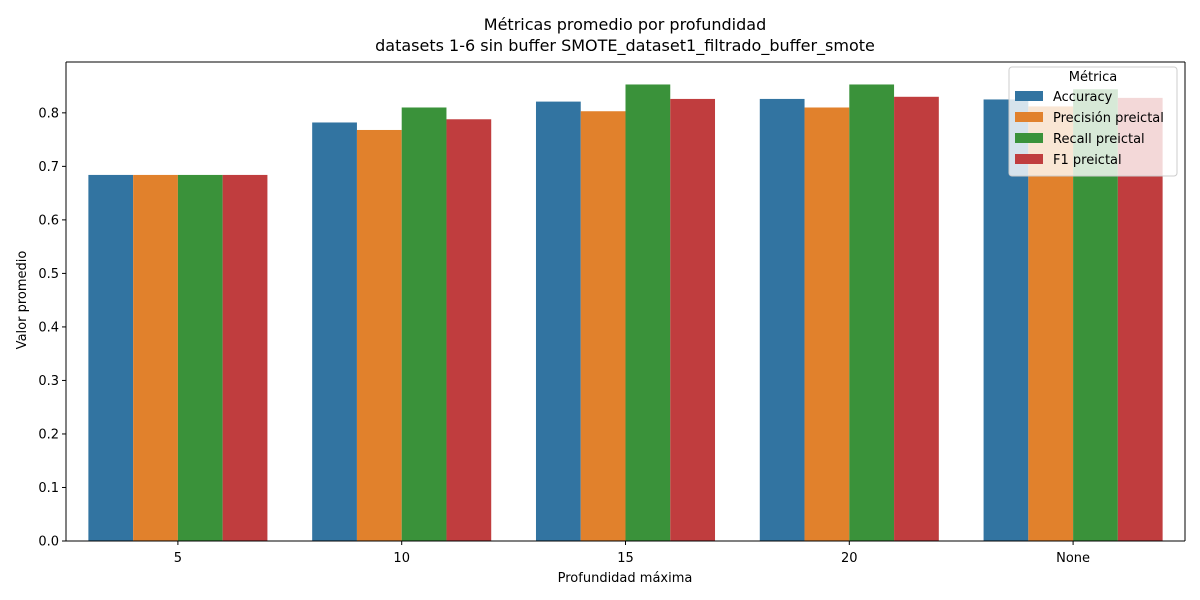  I want to click on y-tick-label: 0.6, so click(48, 220).